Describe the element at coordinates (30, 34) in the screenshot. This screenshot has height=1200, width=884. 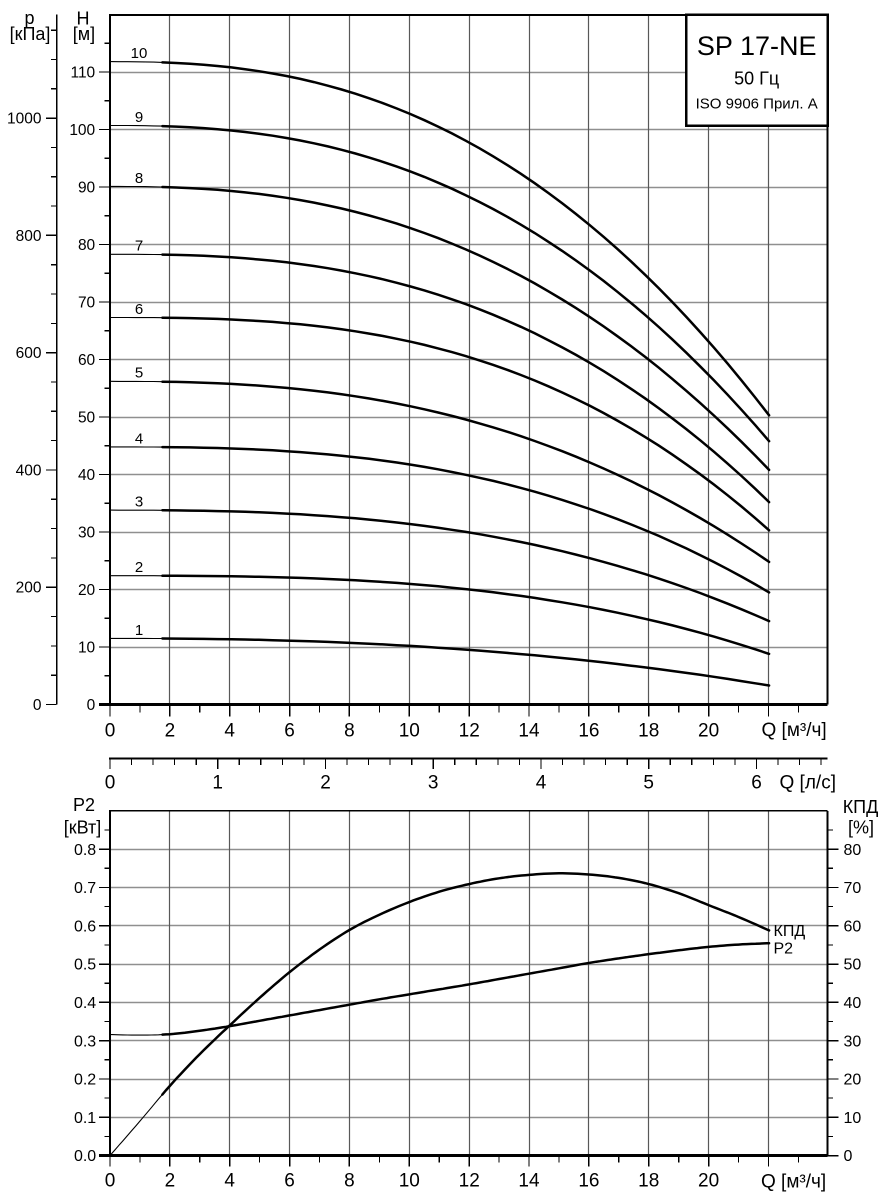
I see `svg-text: [кПа]` at that location.